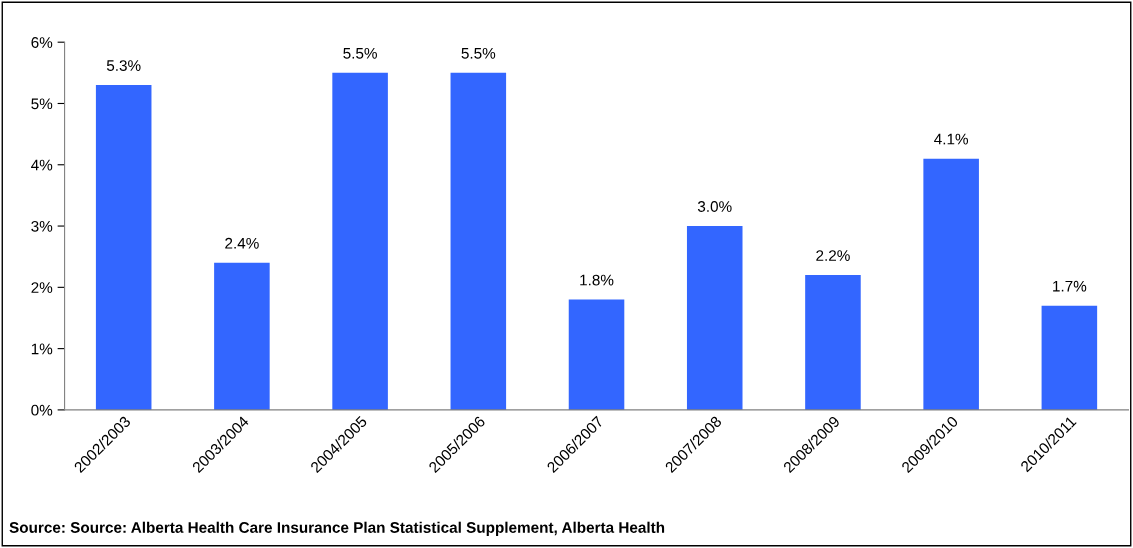  Describe the element at coordinates (42, 287) in the screenshot. I see `y-tick-label: 2%` at that location.